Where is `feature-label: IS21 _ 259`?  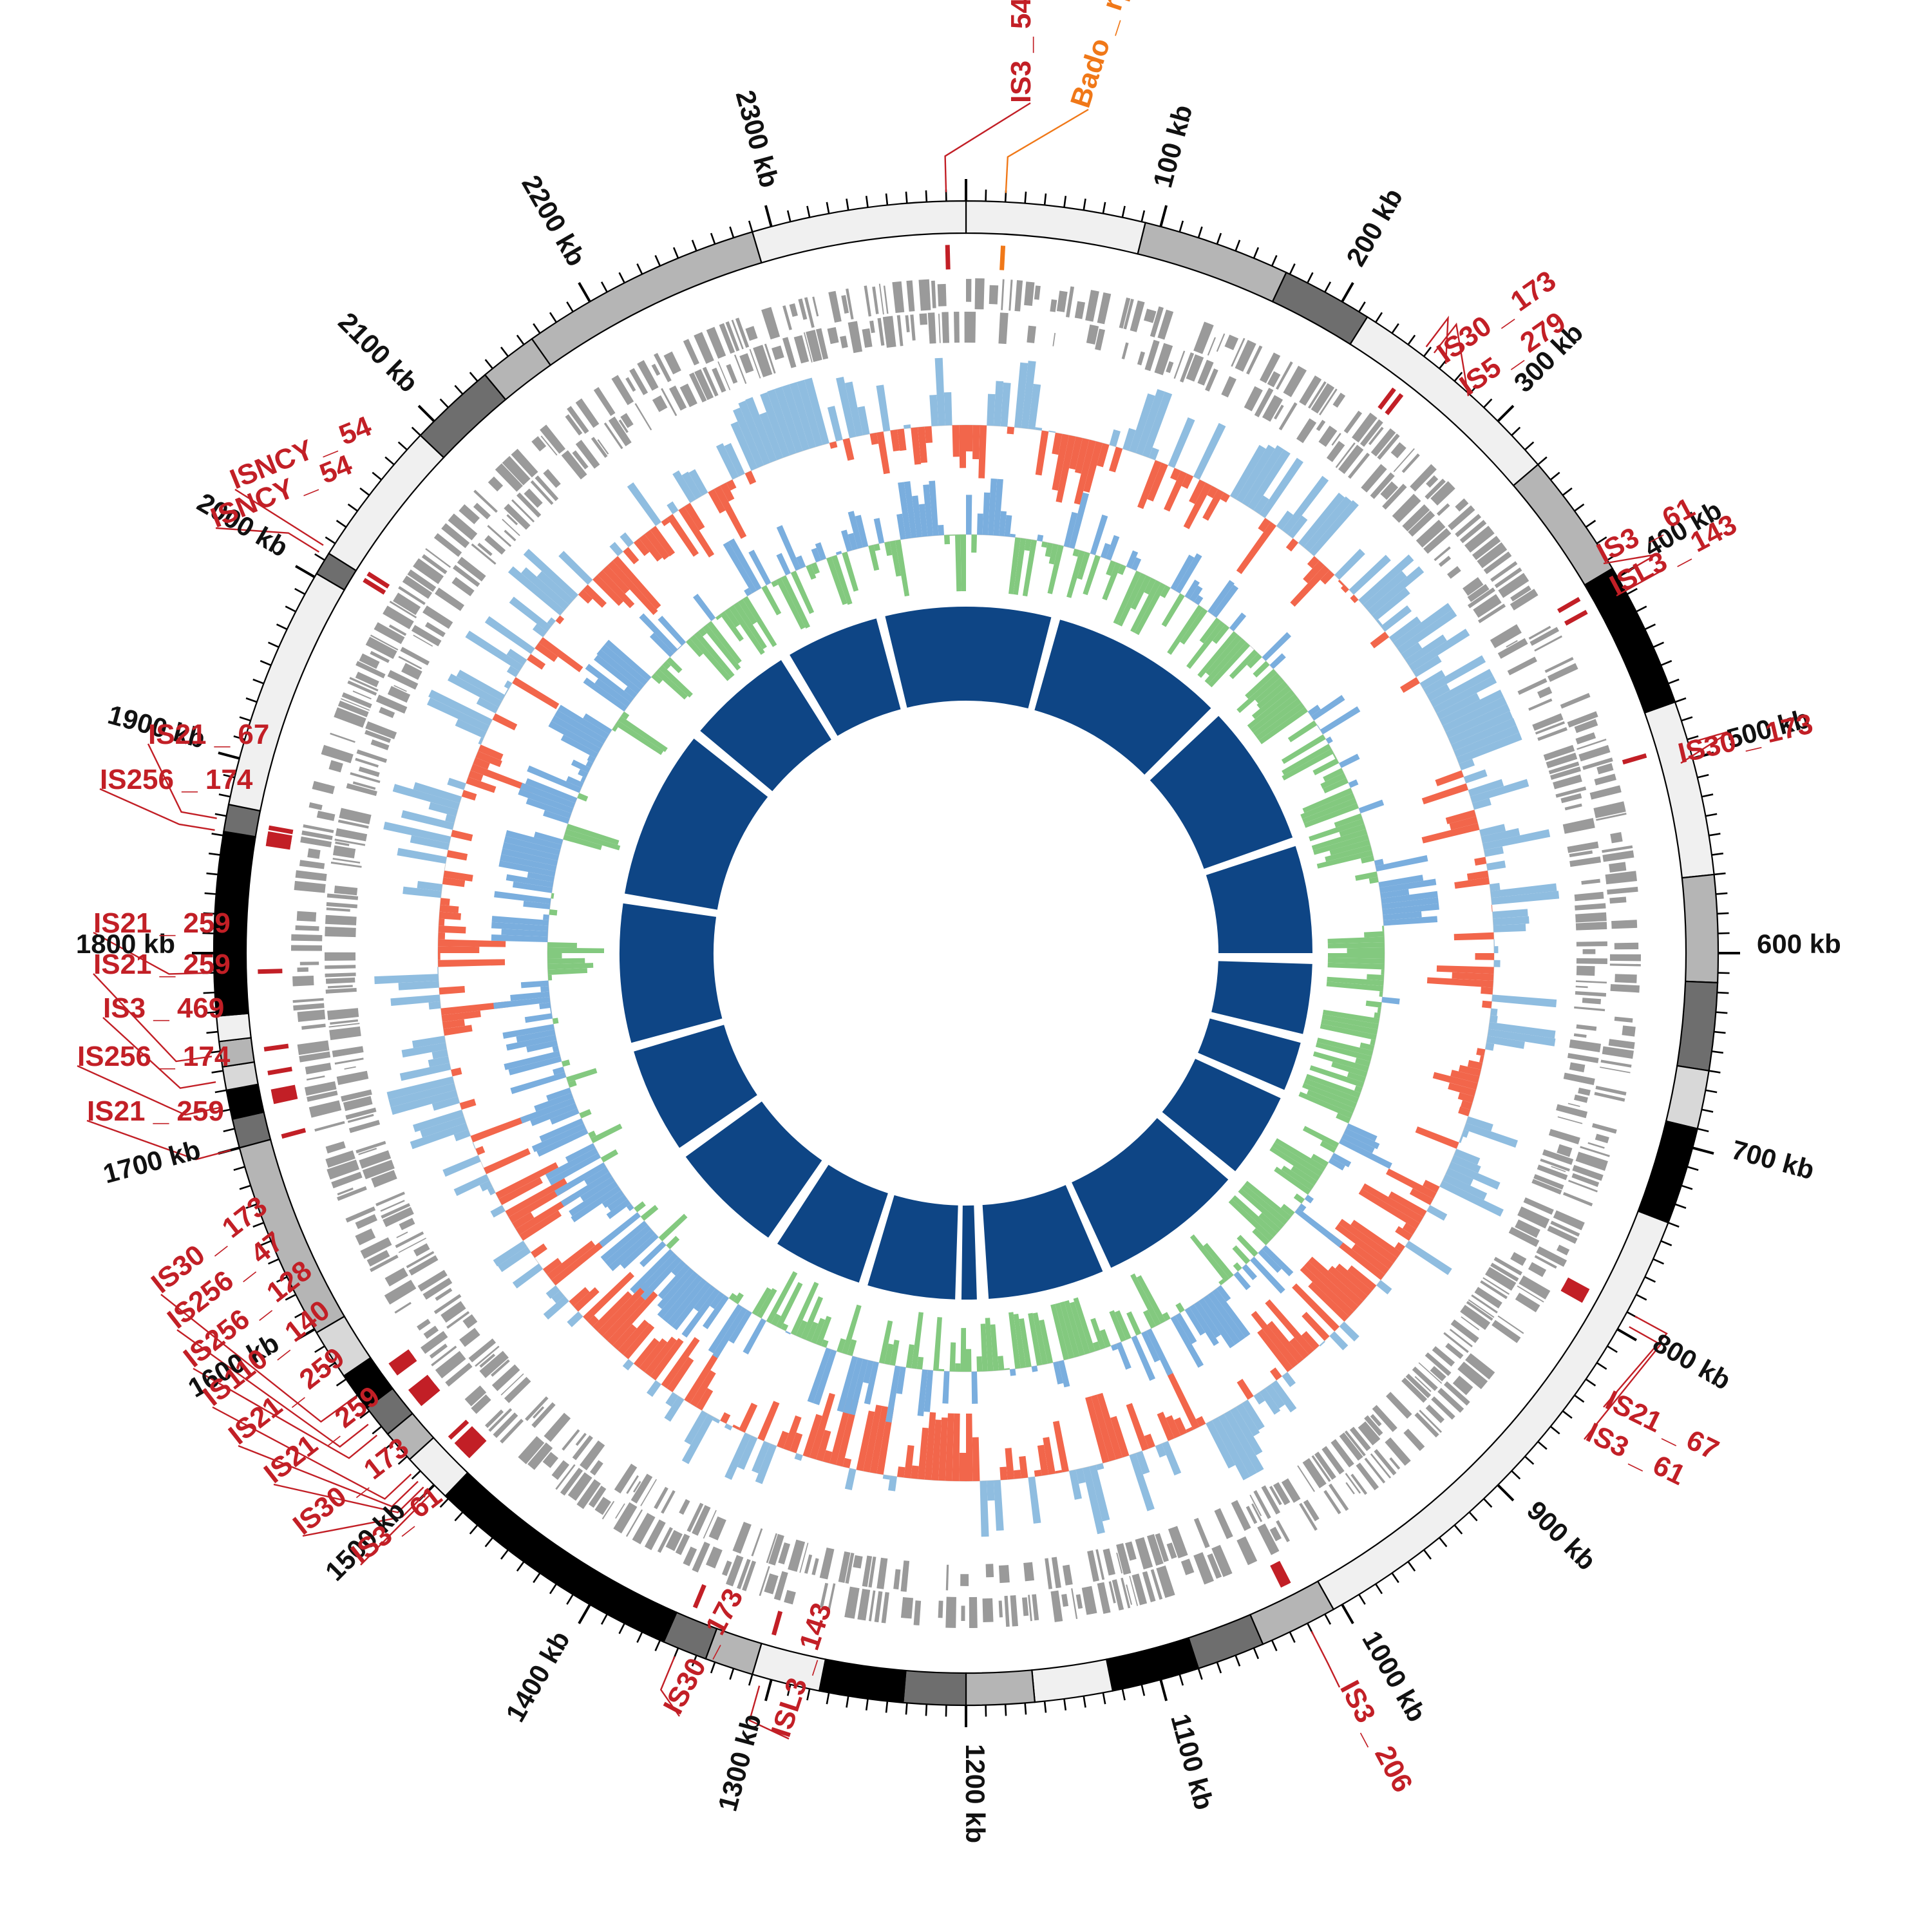
feature-label: IS21 _ 259 is located at coordinates (155, 1111).